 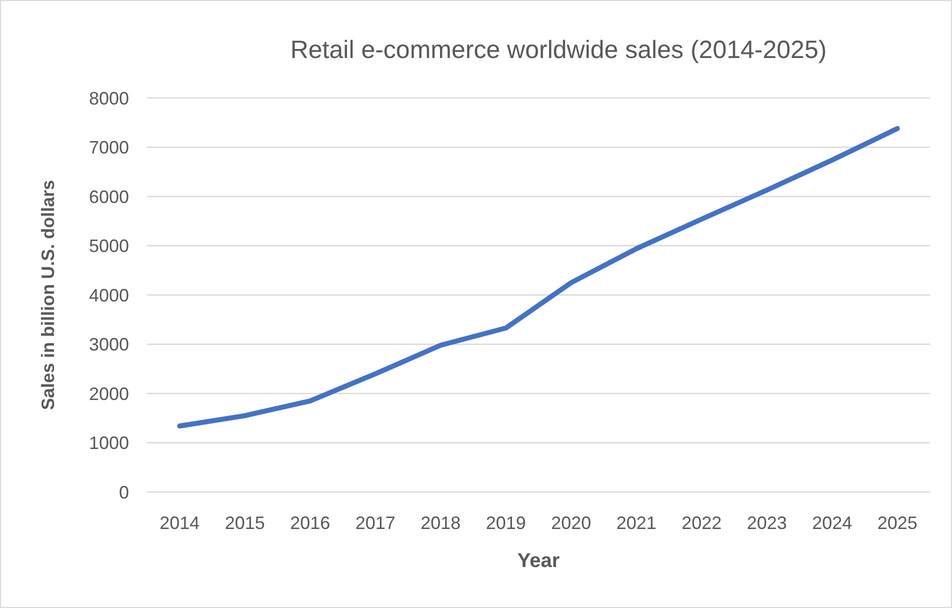 What do you see at coordinates (702, 523) in the screenshot?
I see `x-tick-label: 2022` at bounding box center [702, 523].